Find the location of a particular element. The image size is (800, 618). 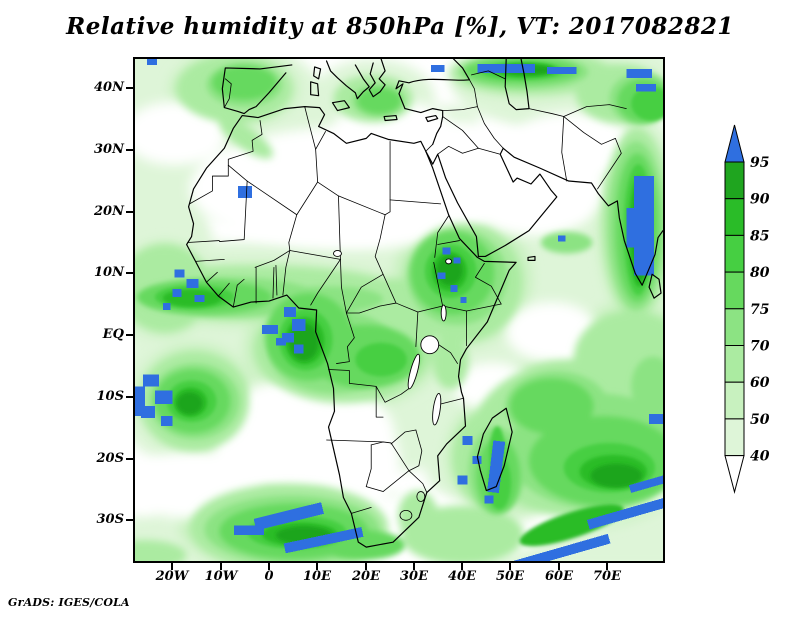

colorbar-tick-label: 75 is located at coordinates (759, 310).